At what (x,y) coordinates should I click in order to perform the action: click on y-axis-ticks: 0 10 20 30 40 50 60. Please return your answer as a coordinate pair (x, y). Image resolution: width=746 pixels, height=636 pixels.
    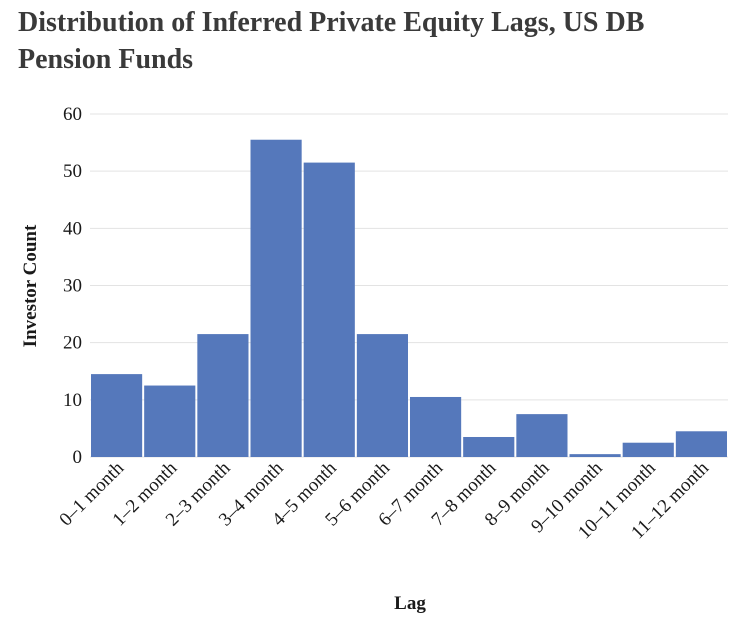
    Looking at the image, I should click on (72, 286).